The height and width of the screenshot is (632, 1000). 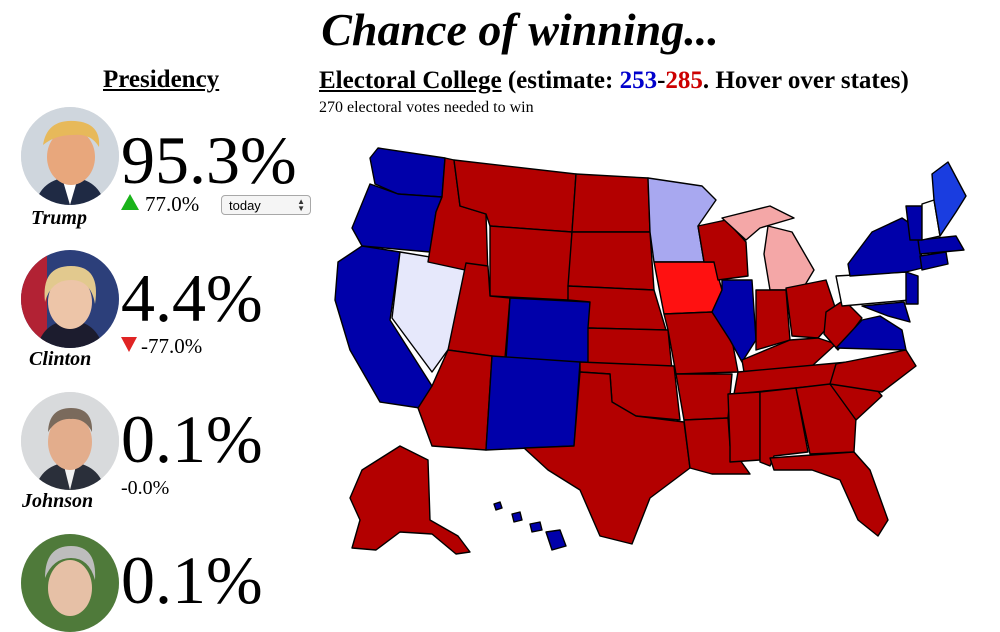 I want to click on state-texas, so click(x=607, y=458).